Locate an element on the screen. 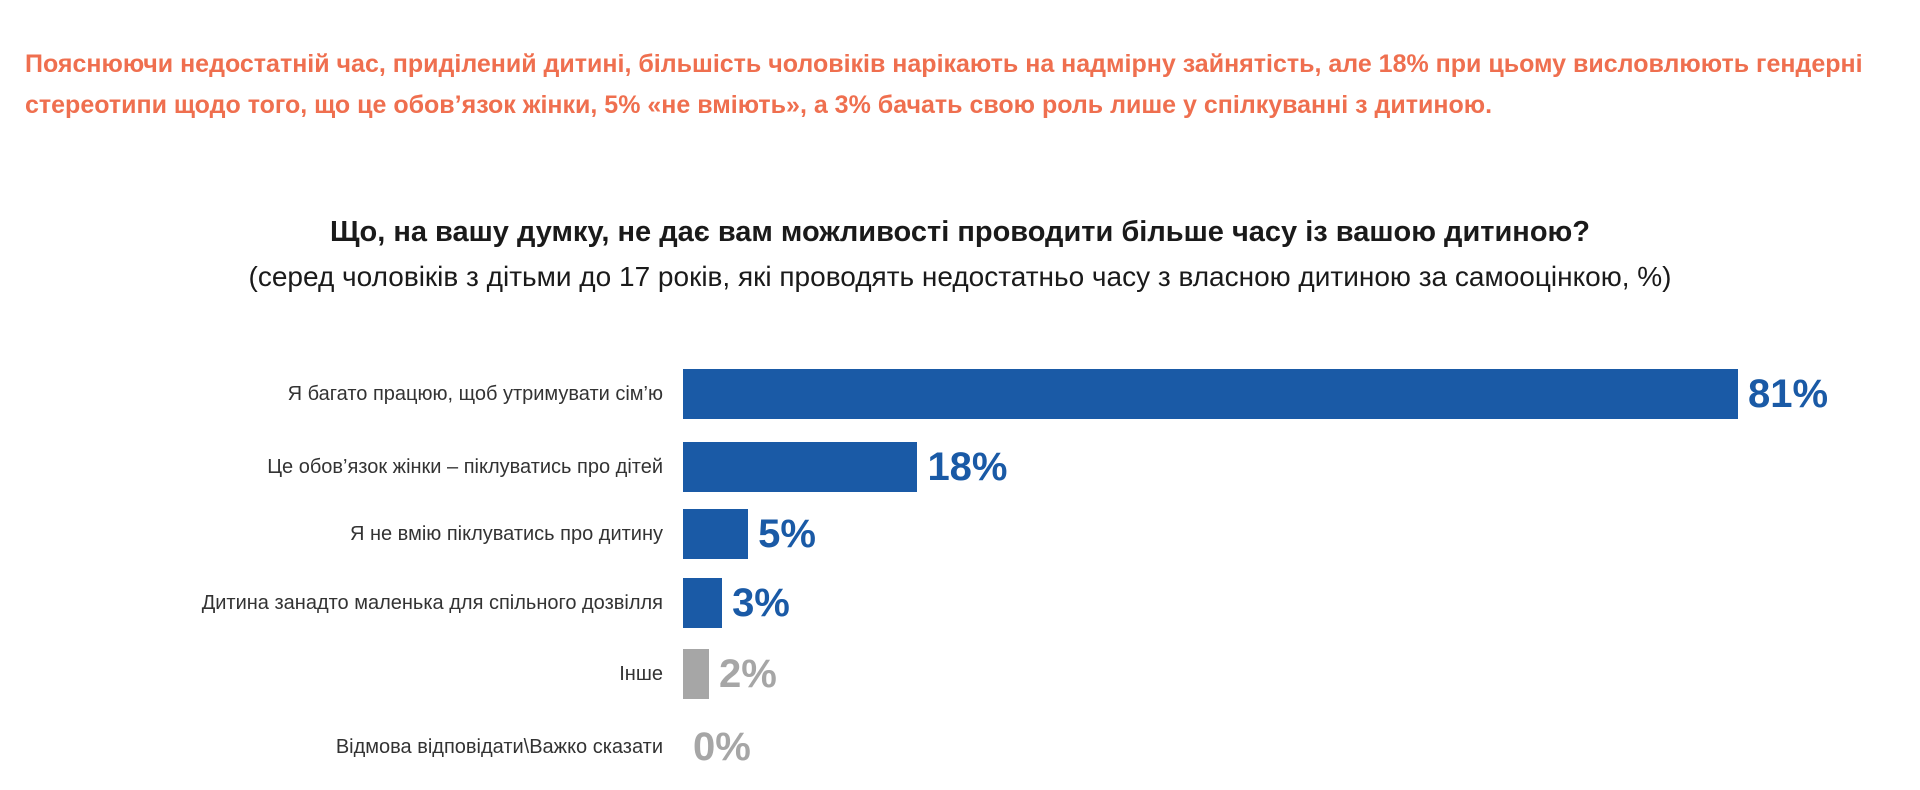 The width and height of the screenshot is (1920, 790). value-label: 18% is located at coordinates (967, 467).